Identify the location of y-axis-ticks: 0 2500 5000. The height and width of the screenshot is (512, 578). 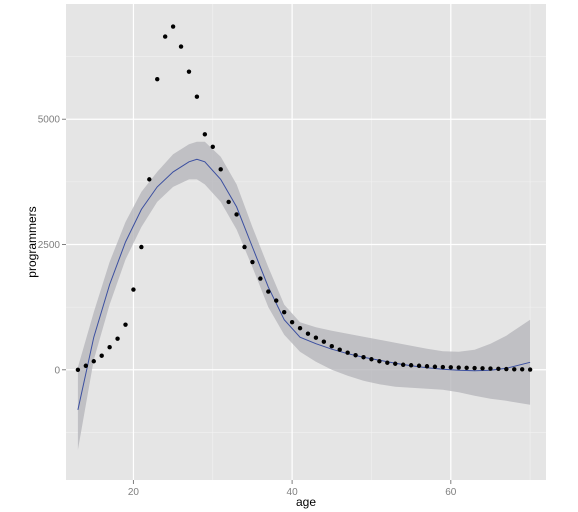
(52, 245).